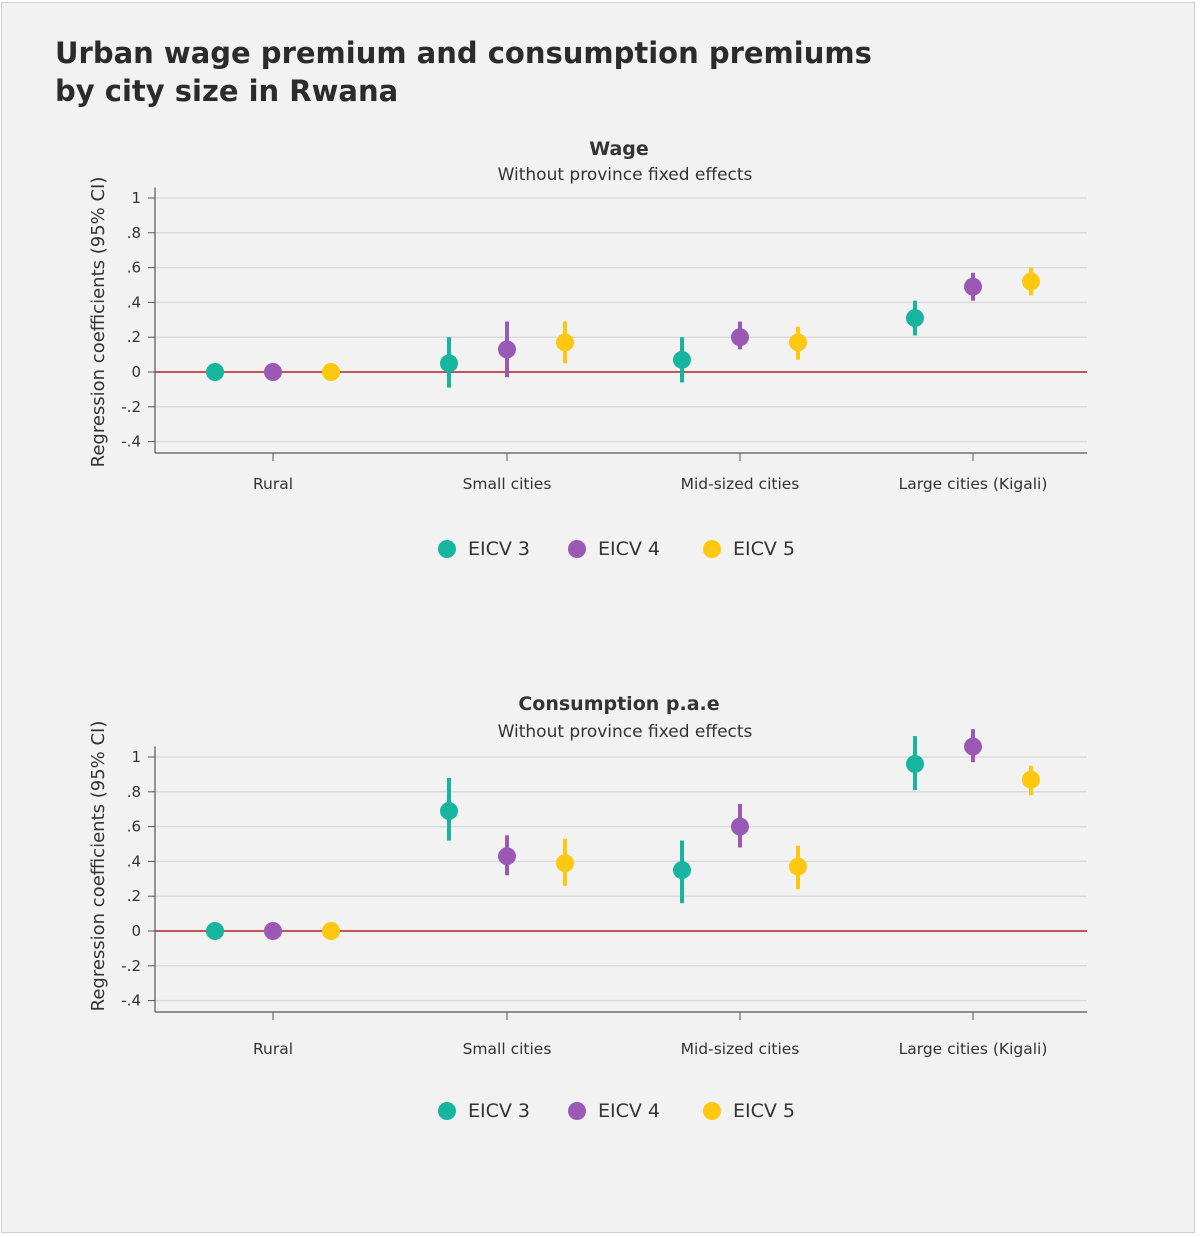 The height and width of the screenshot is (1237, 1200). I want to click on figure-title-line-2: by city size in Rwana, so click(227, 91).